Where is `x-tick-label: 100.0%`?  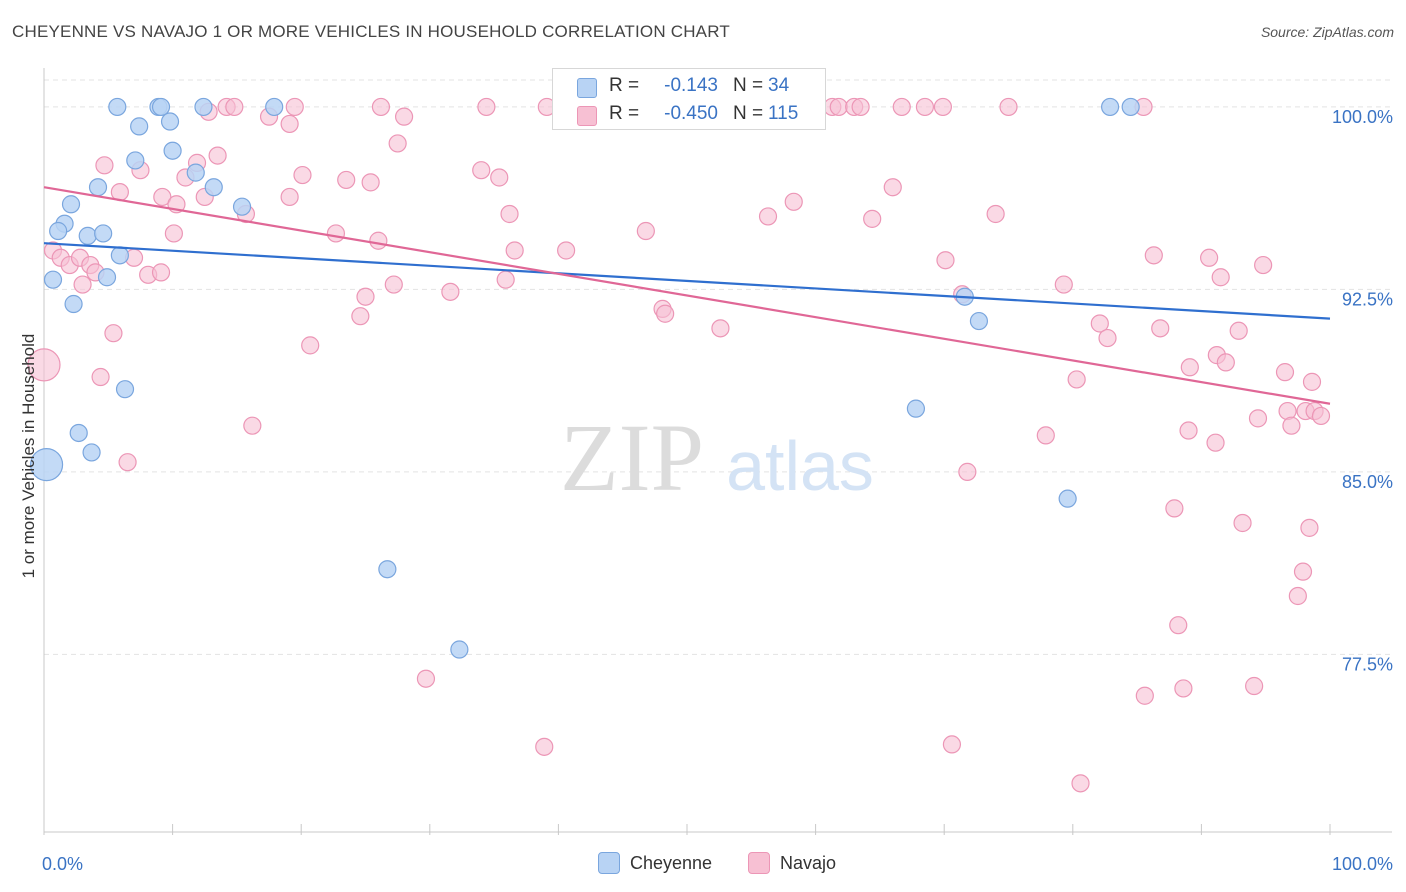 x-tick-label: 100.0% is located at coordinates (1362, 864).